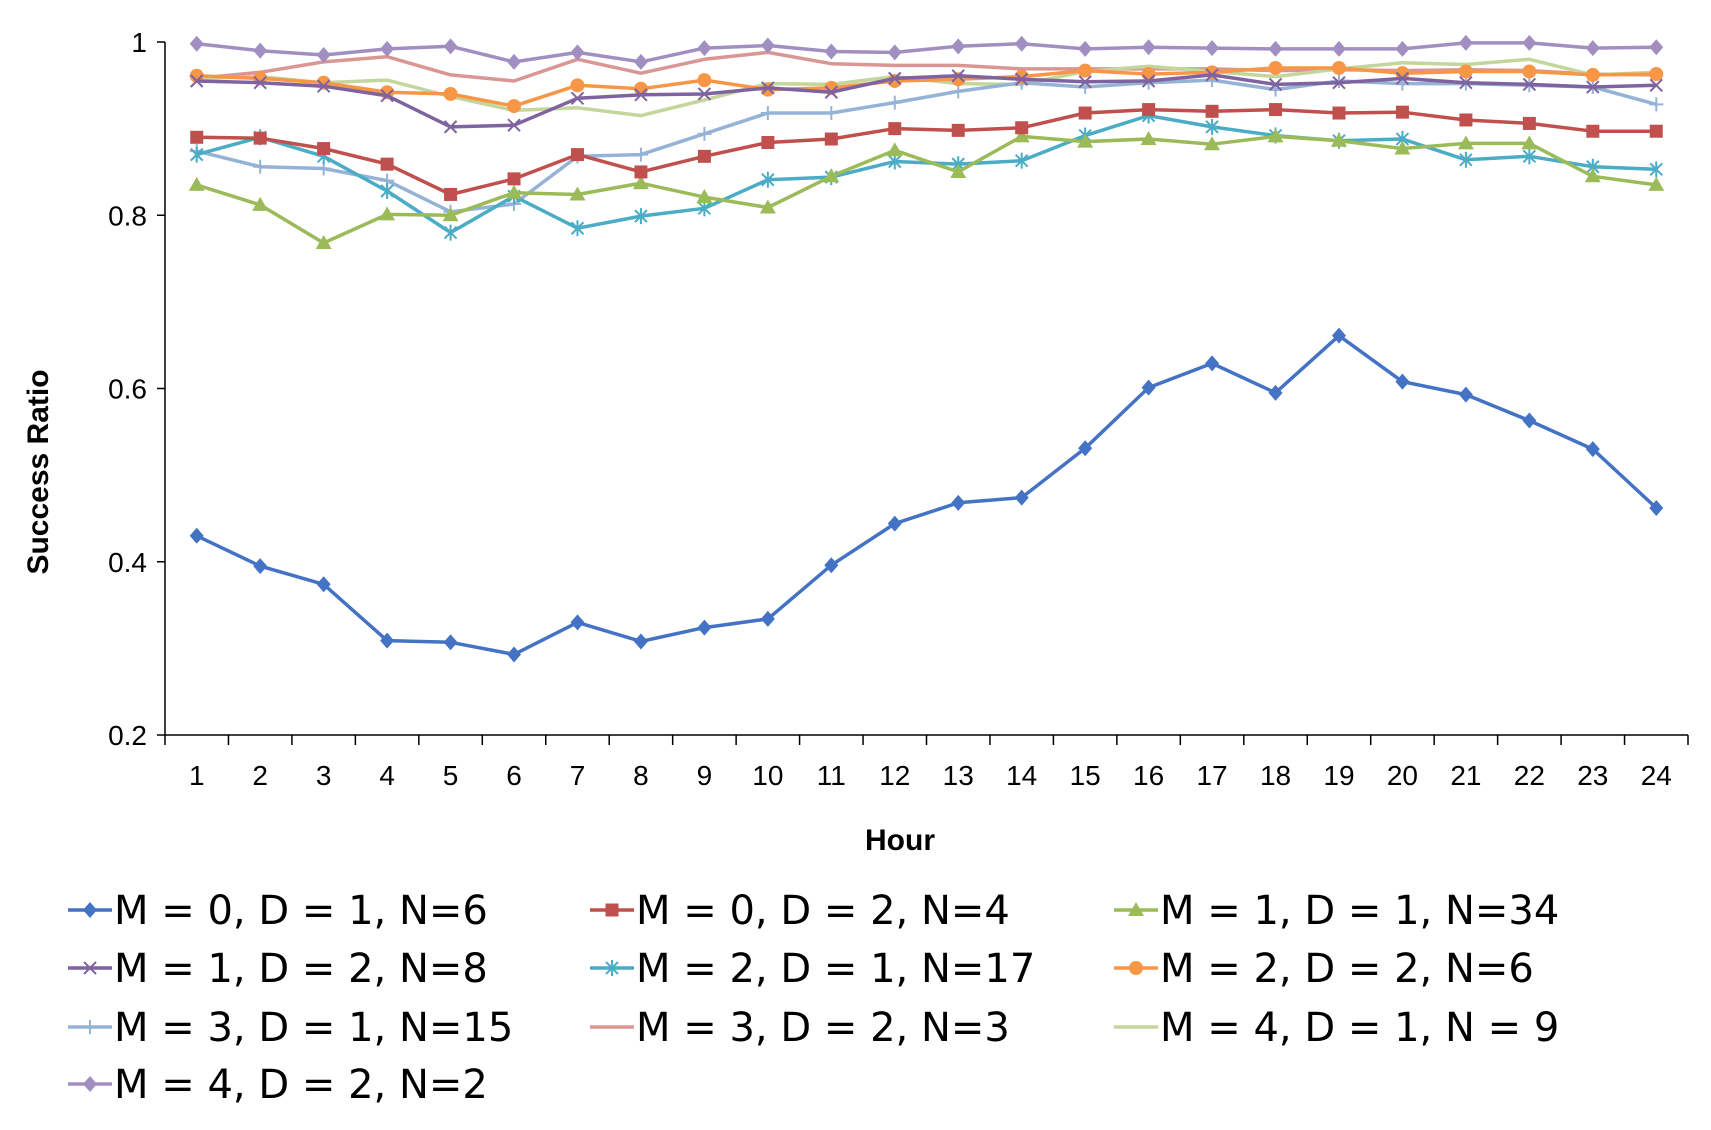 This screenshot has width=1711, height=1130. I want to click on legend-entry: M = 1, D = 1, N=34, so click(1336, 911).